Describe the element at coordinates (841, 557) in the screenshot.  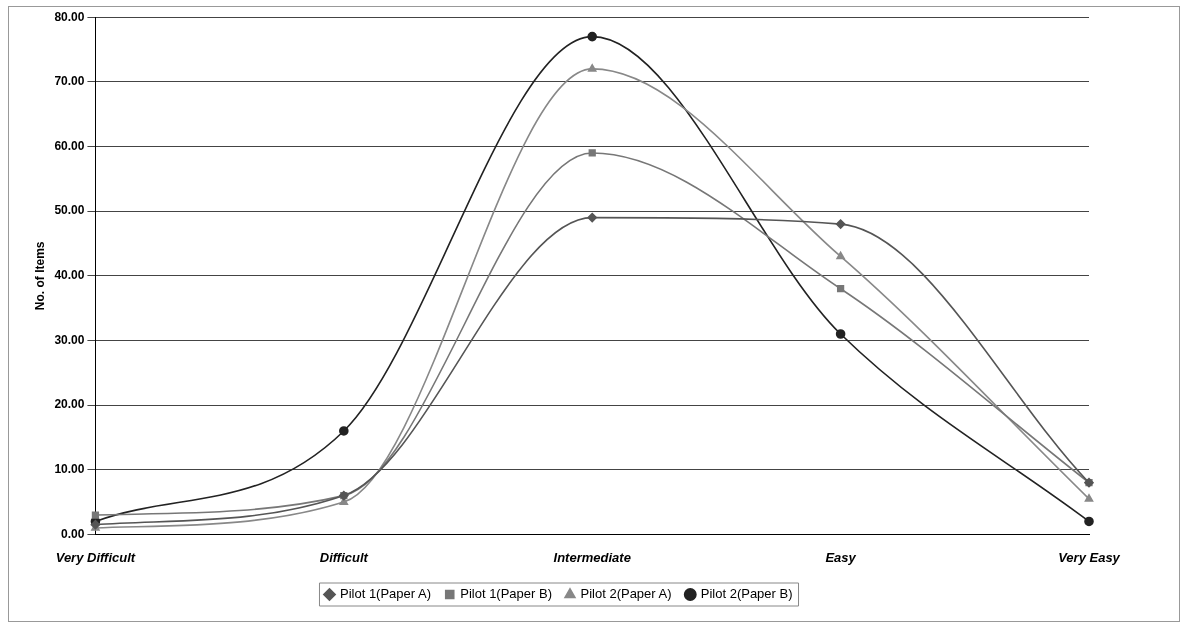
I see `x-tick-label: Easy` at that location.